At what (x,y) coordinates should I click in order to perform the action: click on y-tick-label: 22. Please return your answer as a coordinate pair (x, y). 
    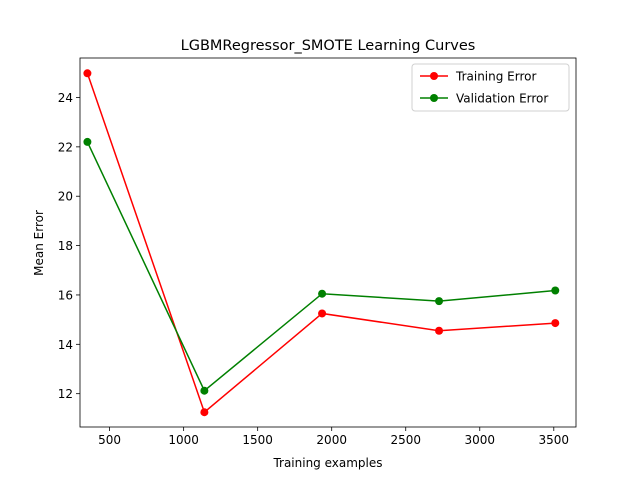
    Looking at the image, I should click on (65, 147).